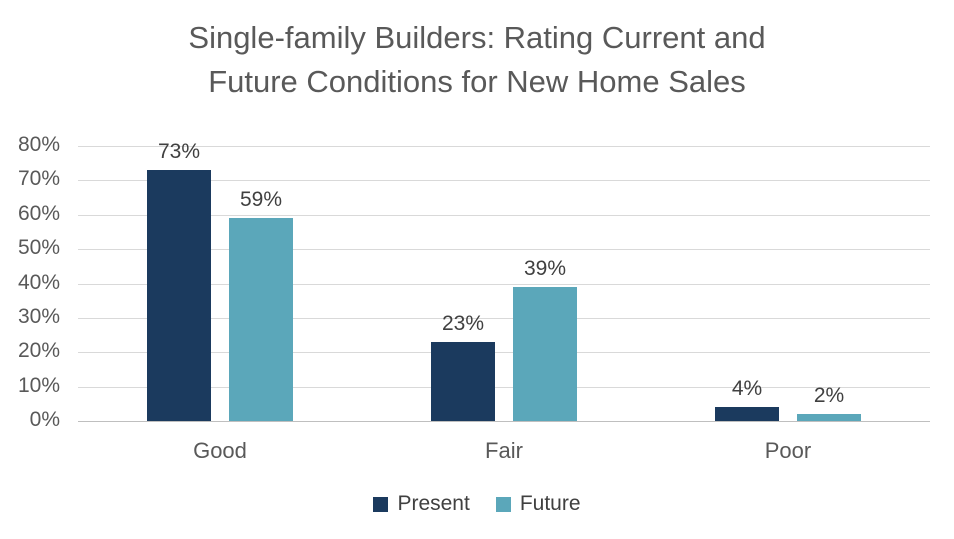  I want to click on legend-item-present: Present, so click(421, 504).